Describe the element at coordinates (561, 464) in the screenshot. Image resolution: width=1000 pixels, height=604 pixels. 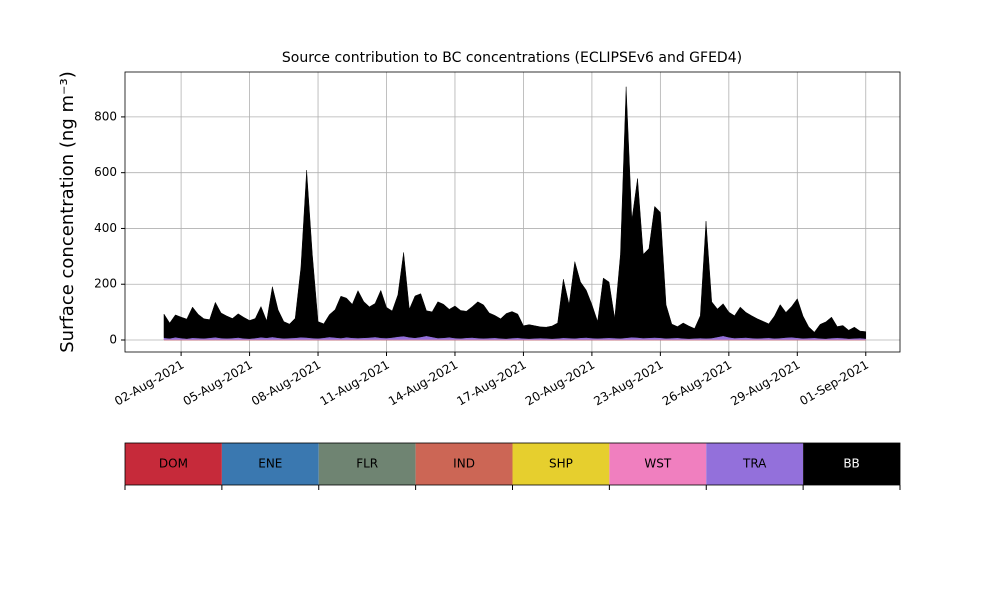
I see `legend-label: SHP` at that location.